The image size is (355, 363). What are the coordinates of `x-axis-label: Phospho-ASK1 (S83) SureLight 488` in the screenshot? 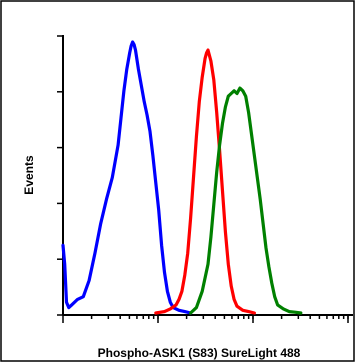 It's located at (199, 353).